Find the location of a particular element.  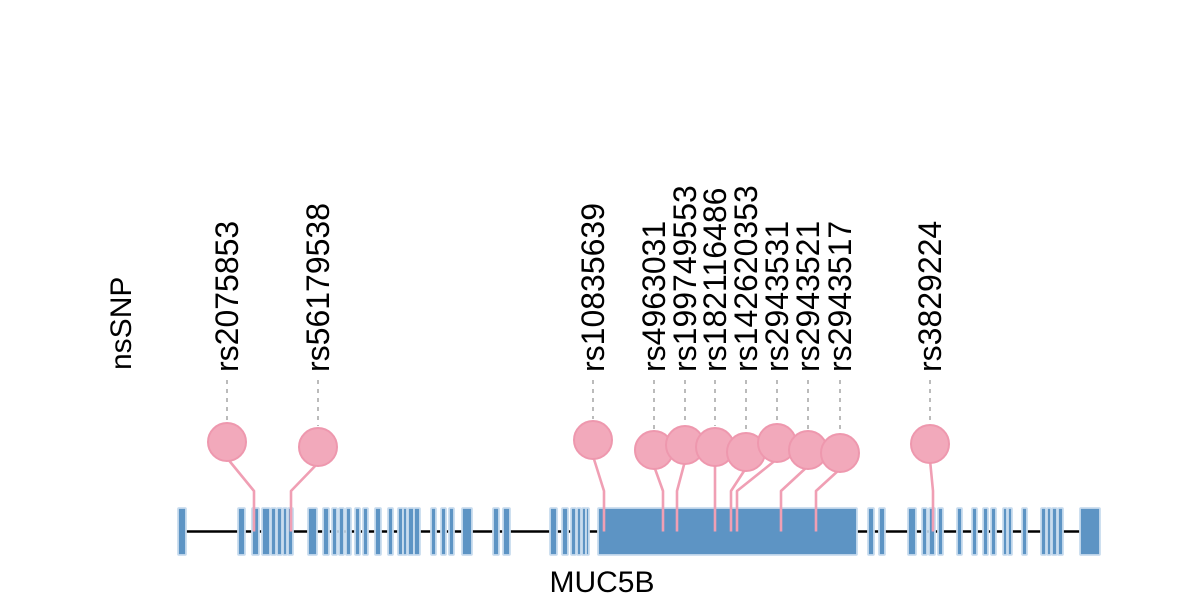

snp-label: rs182116486 is located at coordinates (715, 280).